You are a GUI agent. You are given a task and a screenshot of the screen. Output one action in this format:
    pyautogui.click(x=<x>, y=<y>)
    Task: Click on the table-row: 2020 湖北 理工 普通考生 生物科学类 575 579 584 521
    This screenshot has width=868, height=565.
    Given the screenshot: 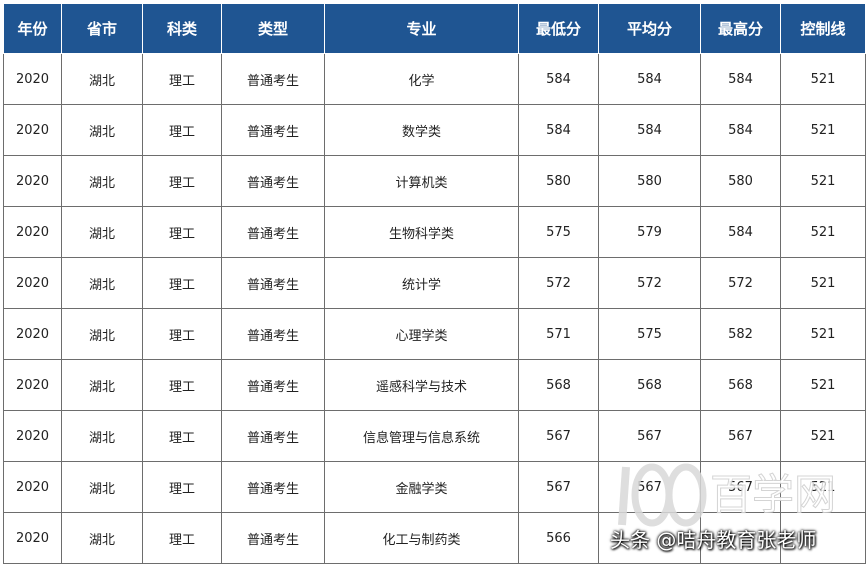 What is the action you would take?
    pyautogui.click(x=434, y=232)
    